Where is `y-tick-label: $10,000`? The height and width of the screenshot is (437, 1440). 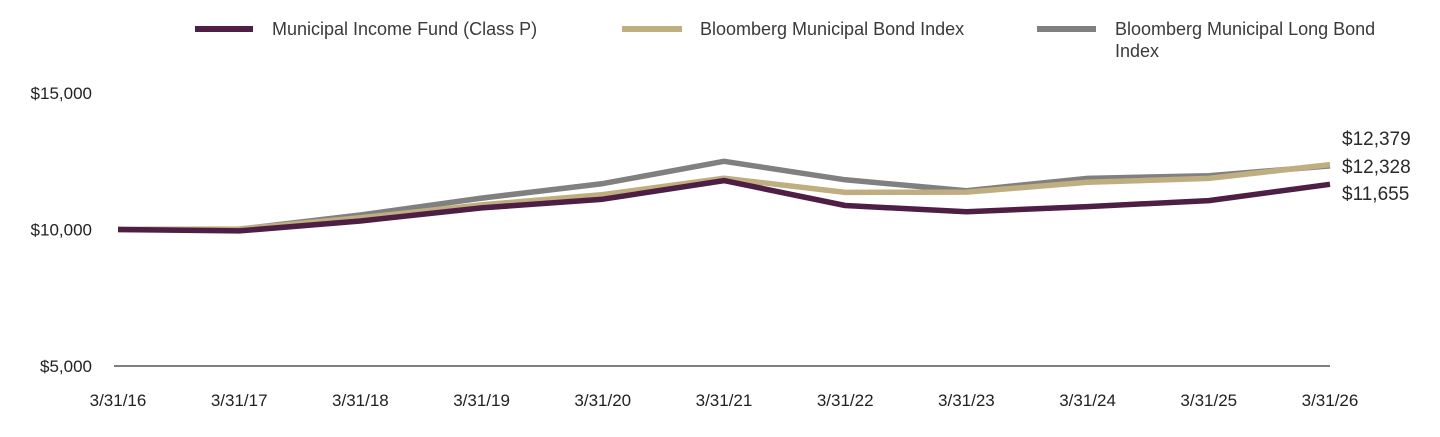
y-tick-label: $10,000 is located at coordinates (61, 230).